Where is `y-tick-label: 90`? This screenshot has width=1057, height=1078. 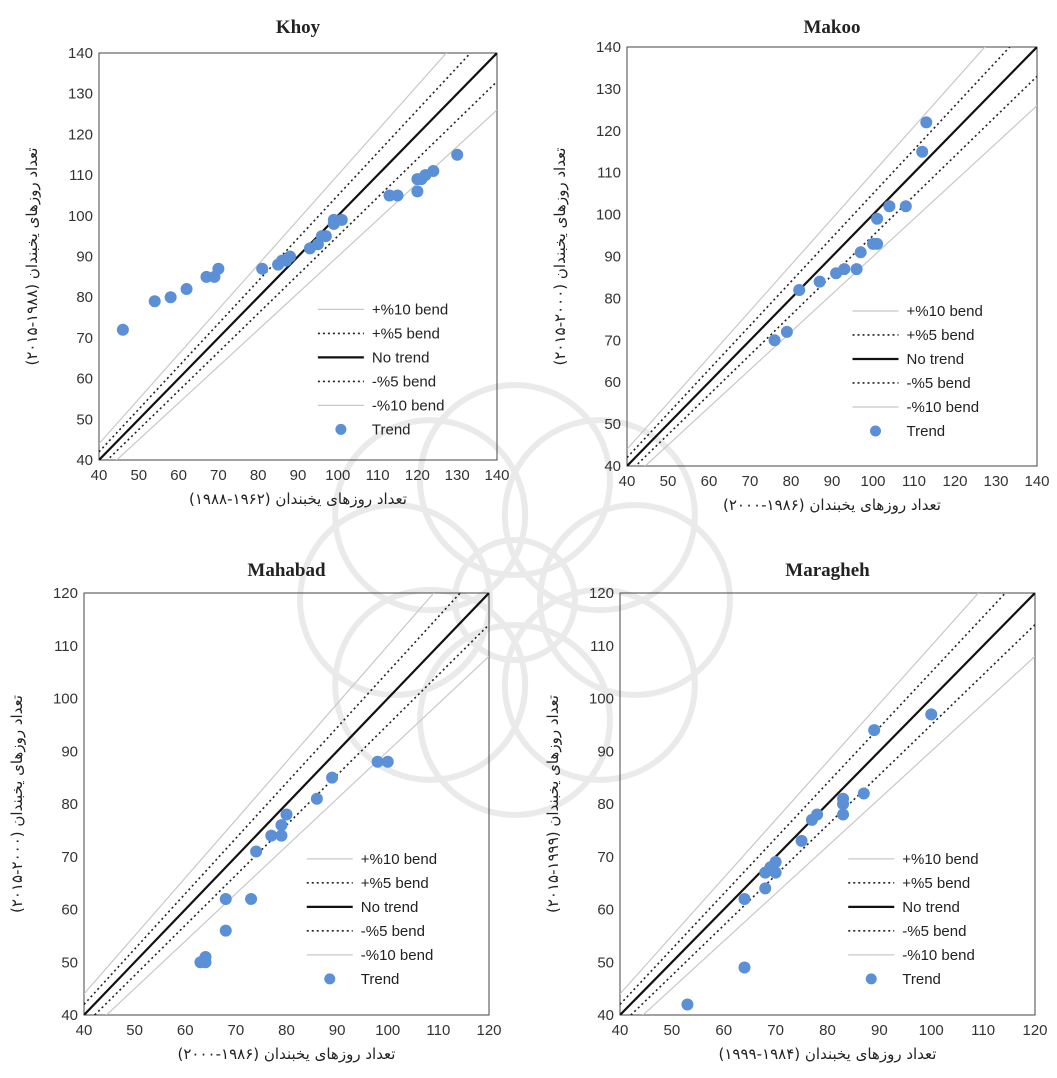 y-tick-label: 90 is located at coordinates (84, 257).